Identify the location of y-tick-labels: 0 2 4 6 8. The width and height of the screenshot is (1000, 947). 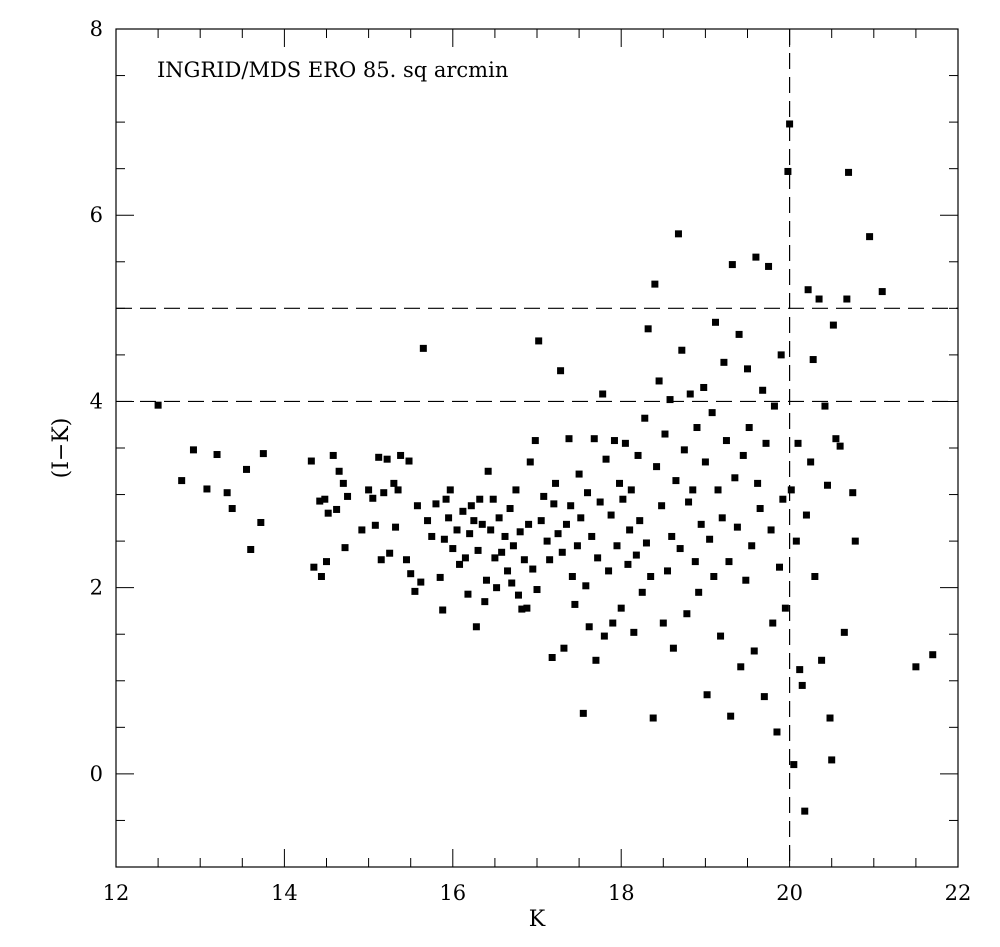
(96, 401).